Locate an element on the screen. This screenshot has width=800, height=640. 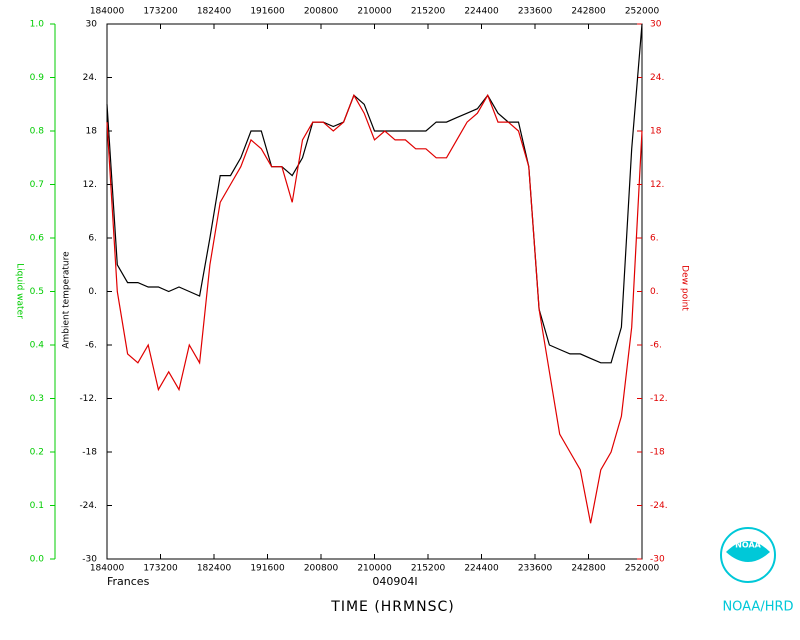
x-axis-title: TIME (HRMNSC) is located at coordinates (392, 607).